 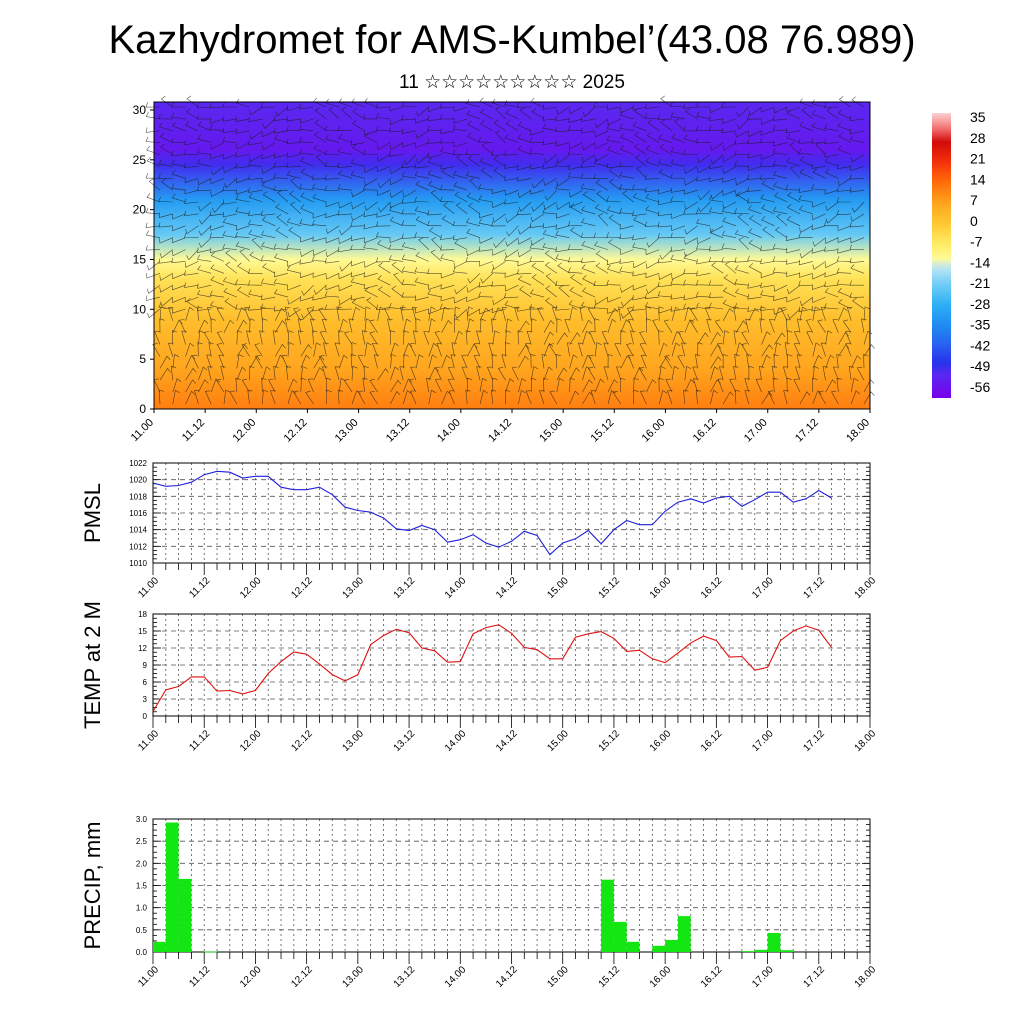 I want to click on heatmap-y-tick-label: 5, so click(x=142, y=359).